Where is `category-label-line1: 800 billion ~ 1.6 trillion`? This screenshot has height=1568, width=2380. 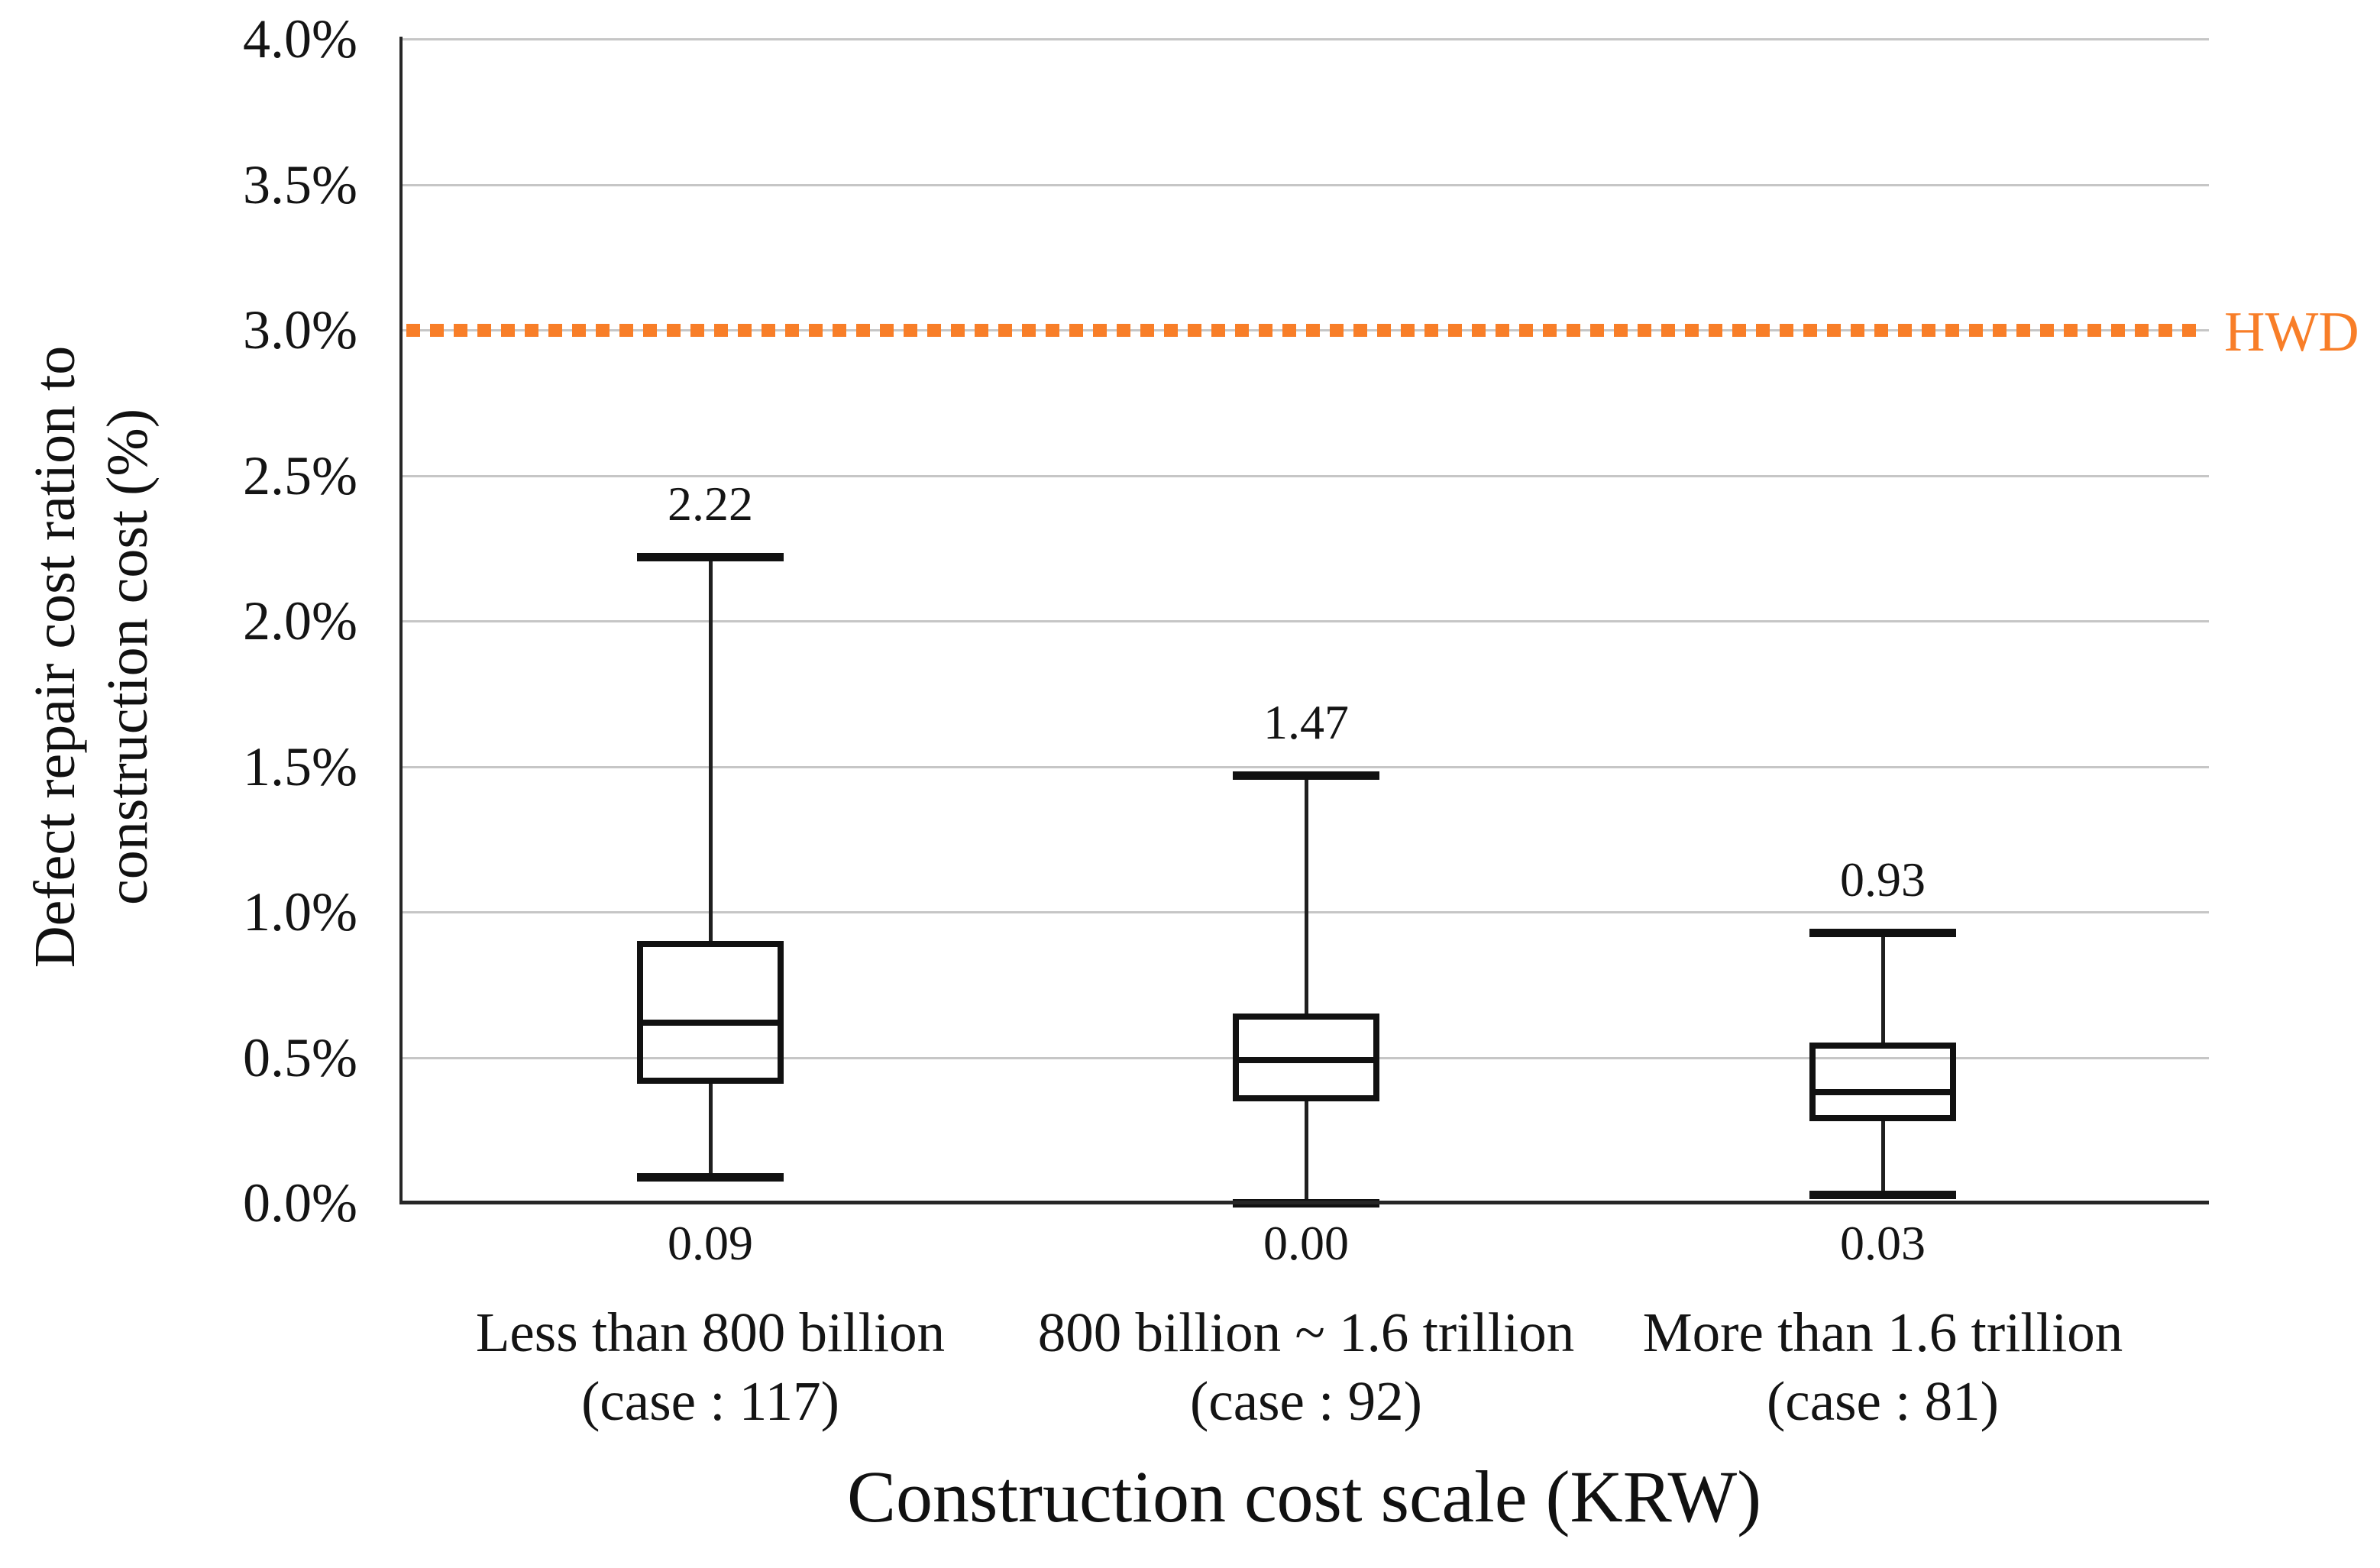 category-label-line1: 800 billion ~ 1.6 trillion is located at coordinates (1306, 1332).